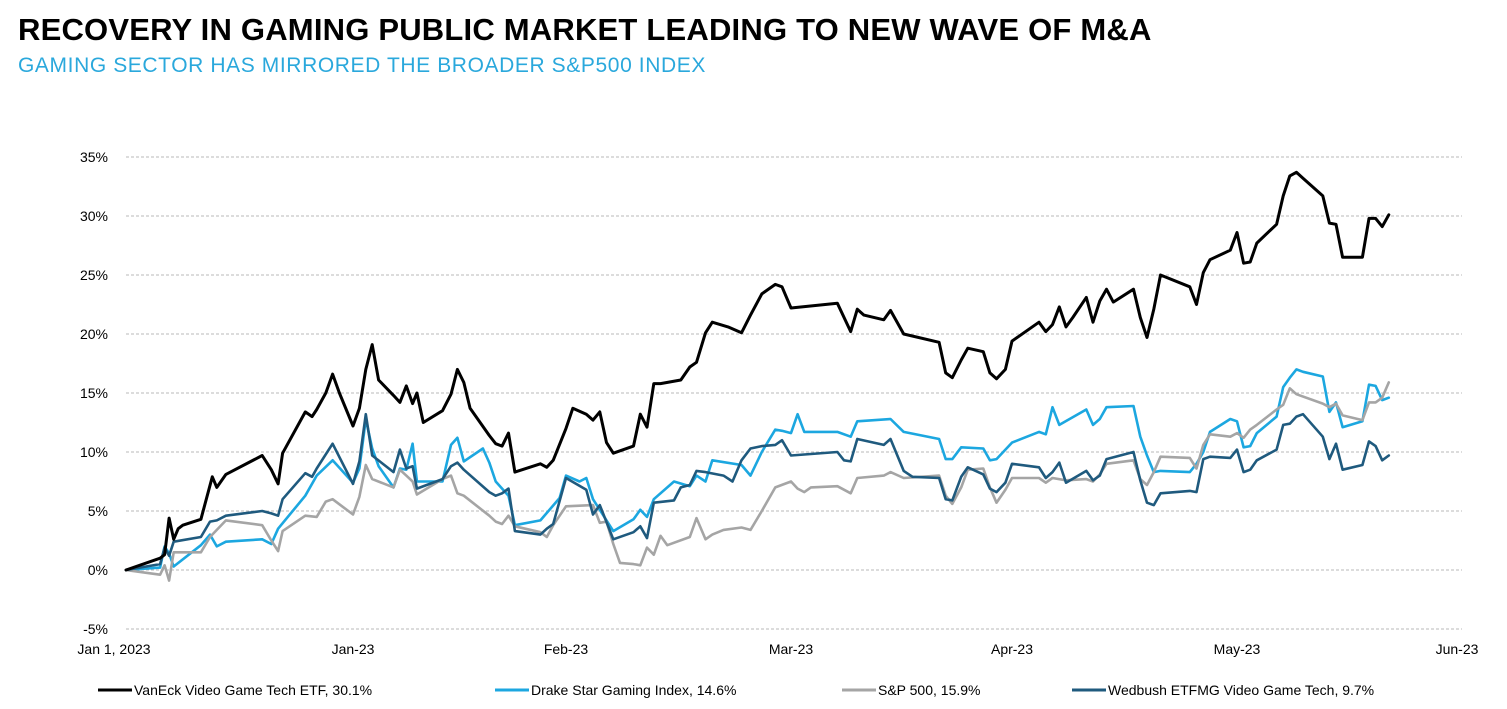 Image resolution: width=1507 pixels, height=709 pixels. I want to click on legend-label: Wedbush ETFMG Video Game Tech, 9.7%, so click(1241, 690).